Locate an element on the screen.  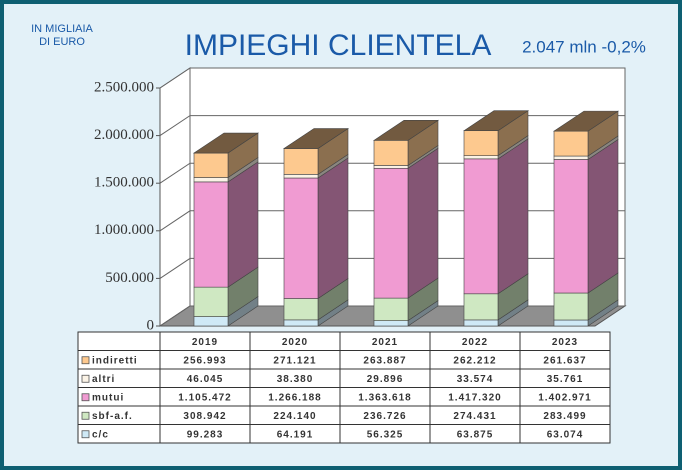
x-tick-label: 2020 is located at coordinates (295, 342).